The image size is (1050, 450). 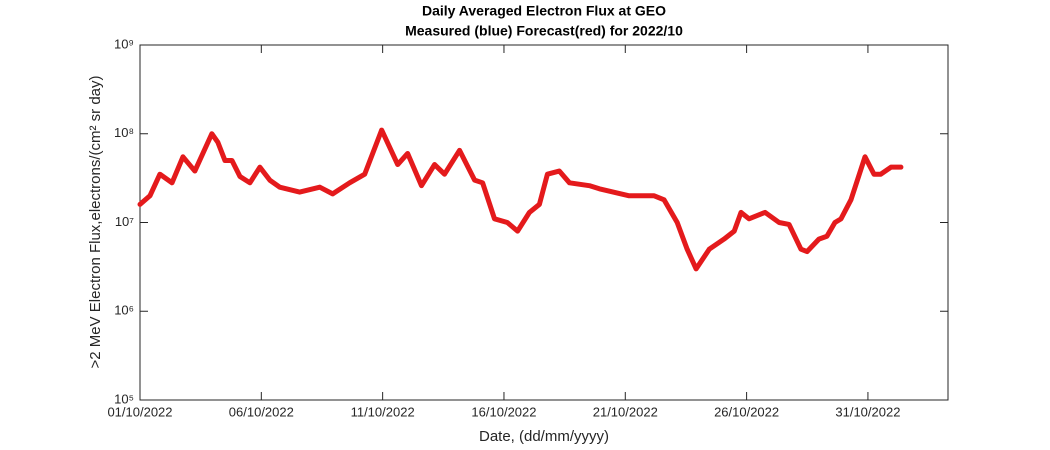 What do you see at coordinates (124, 221) in the screenshot?
I see `y-tick-label: 10⁷` at bounding box center [124, 221].